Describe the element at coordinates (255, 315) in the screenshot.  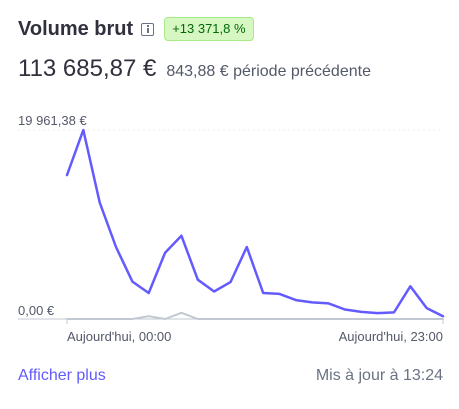
I see `series-line-previous` at that location.